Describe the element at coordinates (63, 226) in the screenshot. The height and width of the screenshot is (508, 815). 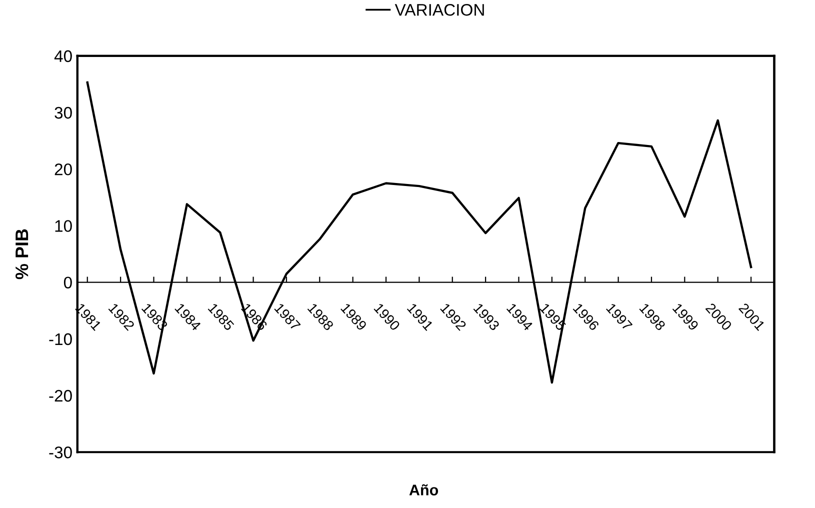
I see `y-tick-label: 10` at that location.